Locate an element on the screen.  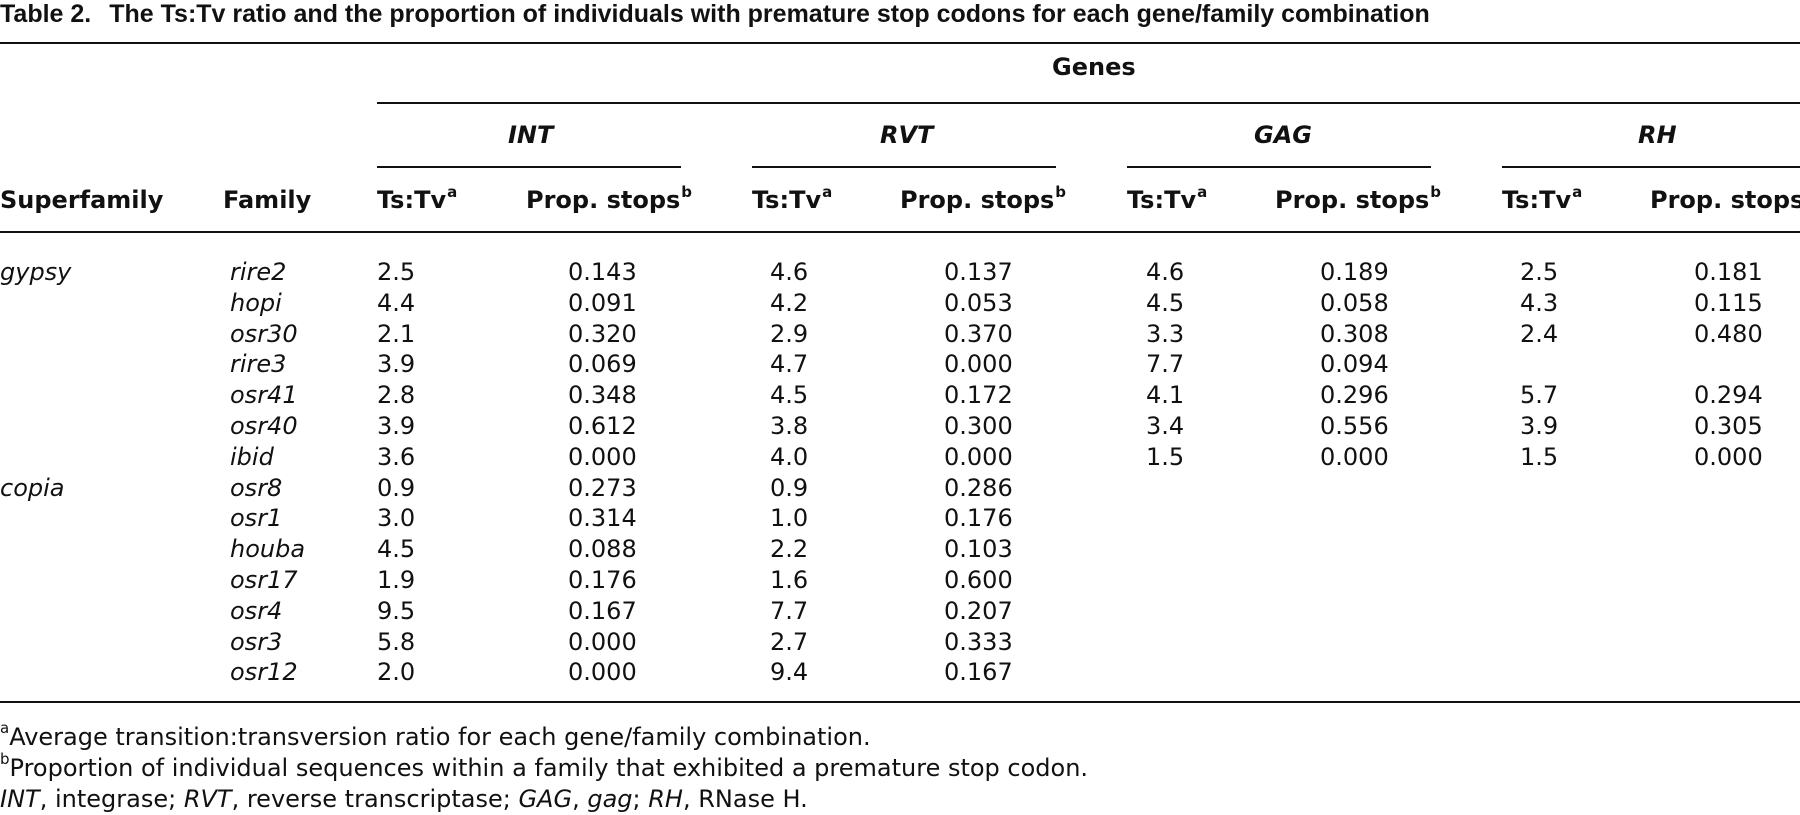
gag-prop-header: Prop. stopsb is located at coordinates (1358, 199).